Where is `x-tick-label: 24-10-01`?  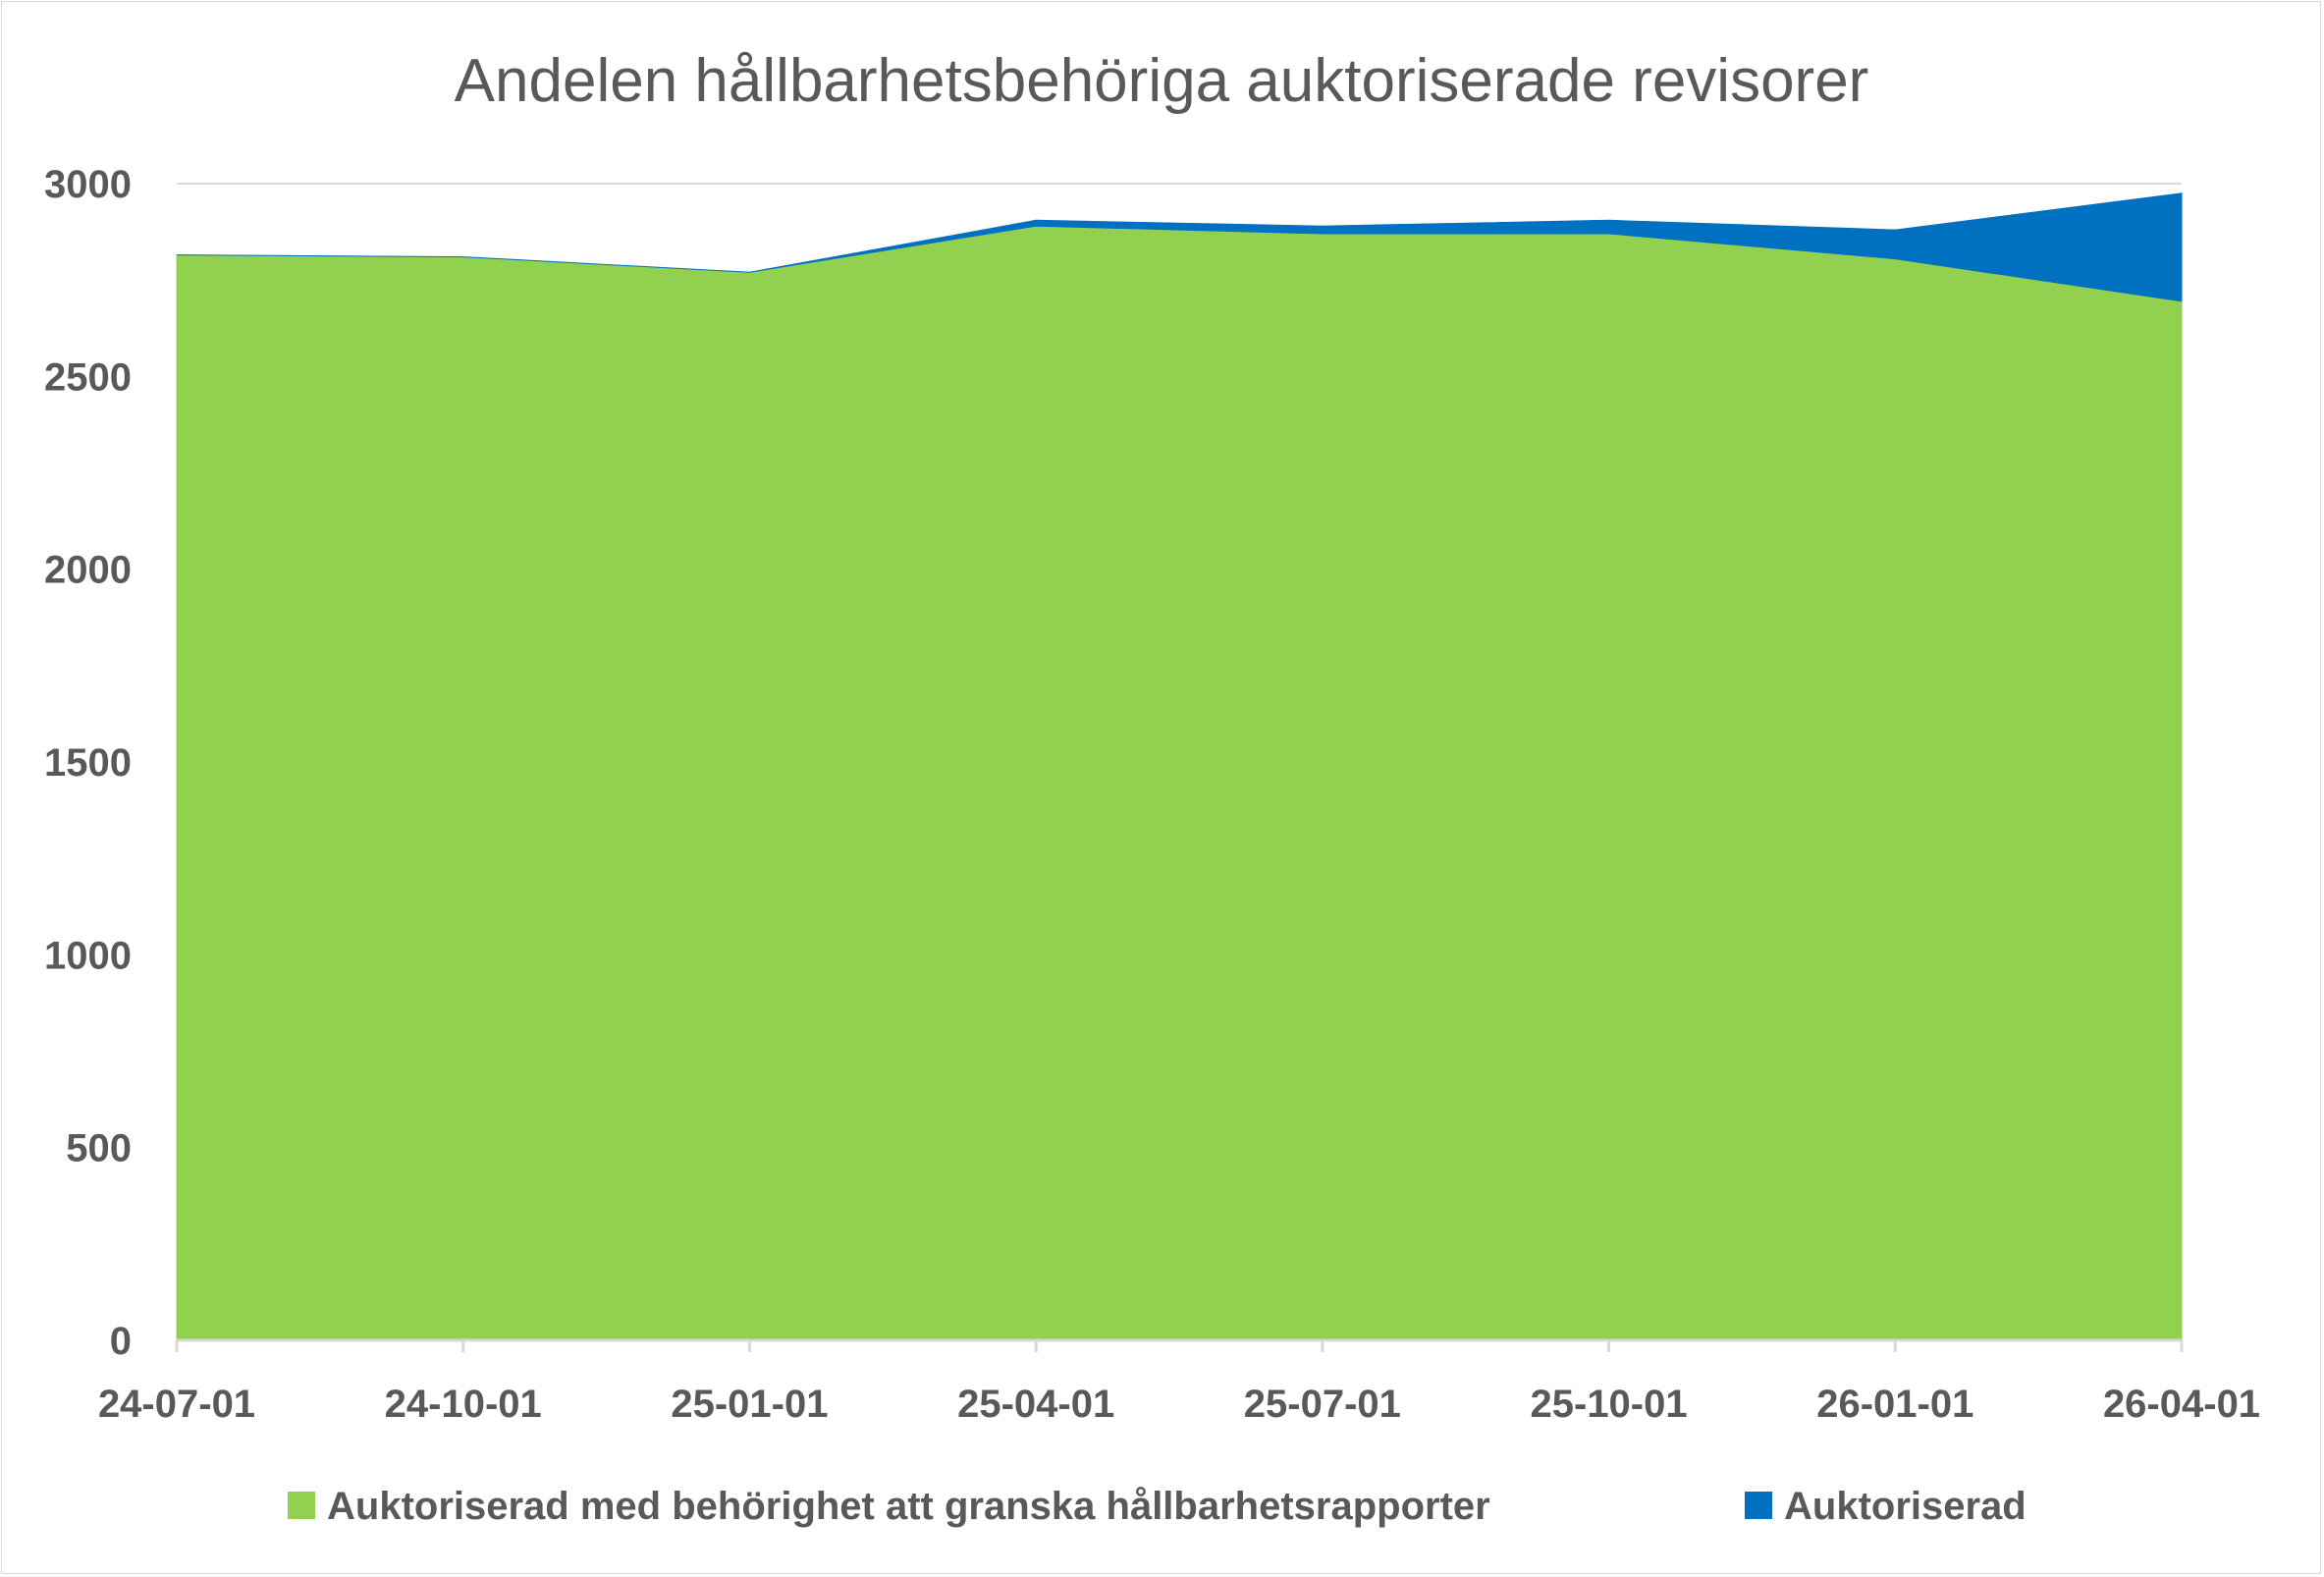 x-tick-label: 24-10-01 is located at coordinates (463, 1404).